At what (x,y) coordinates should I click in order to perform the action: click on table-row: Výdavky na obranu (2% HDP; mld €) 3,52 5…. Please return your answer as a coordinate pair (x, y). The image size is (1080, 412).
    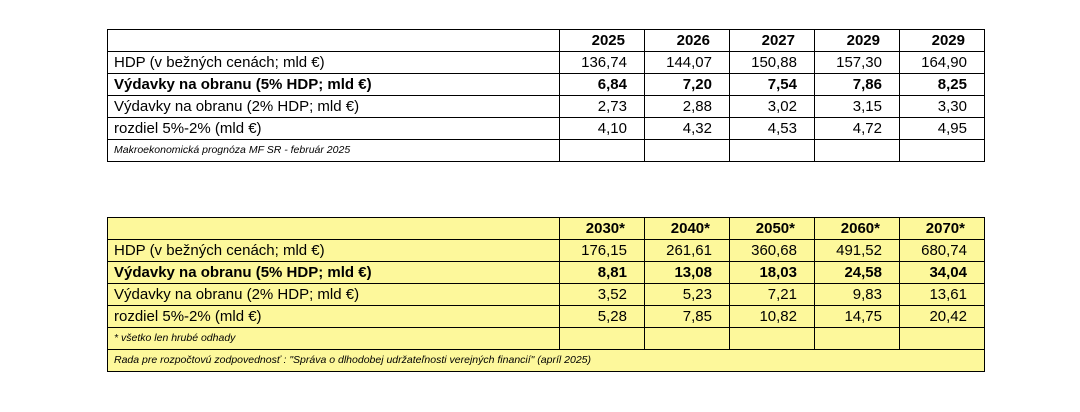
    Looking at the image, I should click on (546, 294).